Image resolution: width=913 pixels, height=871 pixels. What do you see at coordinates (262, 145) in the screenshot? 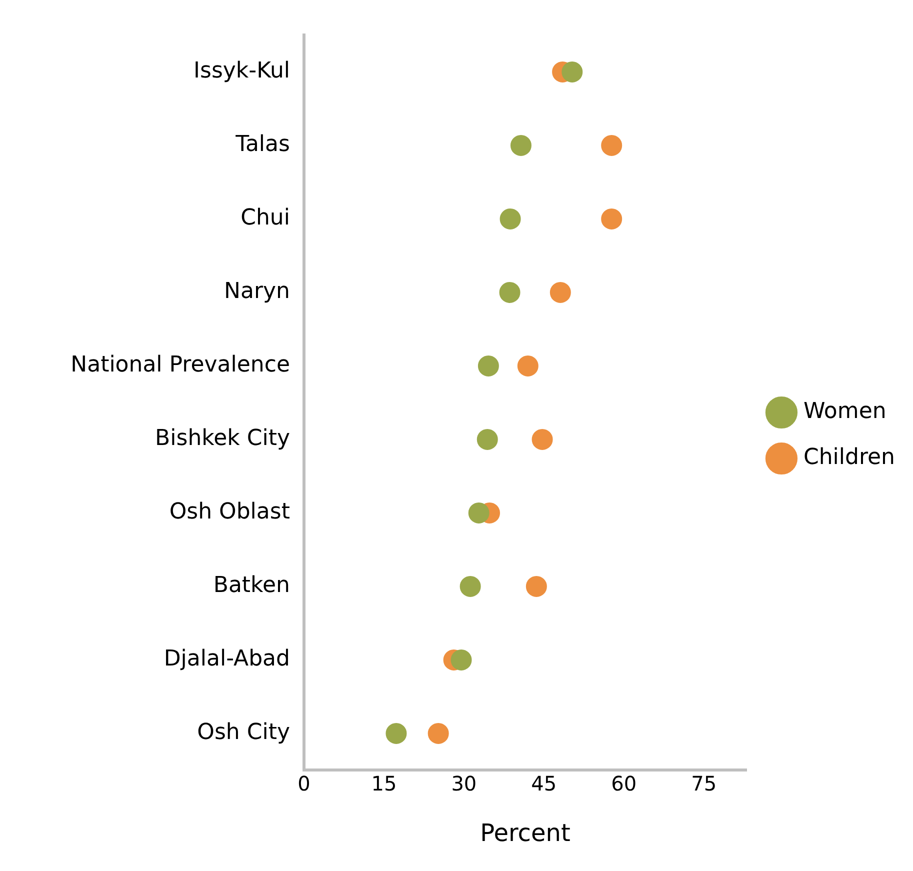
I see `y-tick-label: Talas` at bounding box center [262, 145].